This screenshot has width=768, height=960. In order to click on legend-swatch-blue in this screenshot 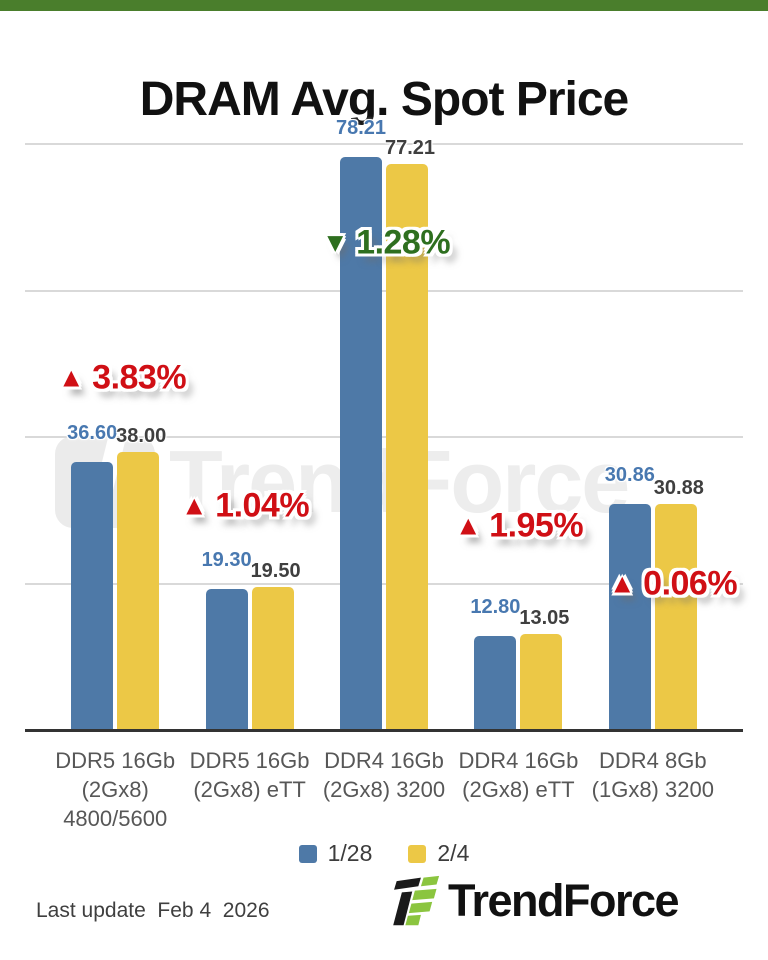, I will do `click(307, 853)`.